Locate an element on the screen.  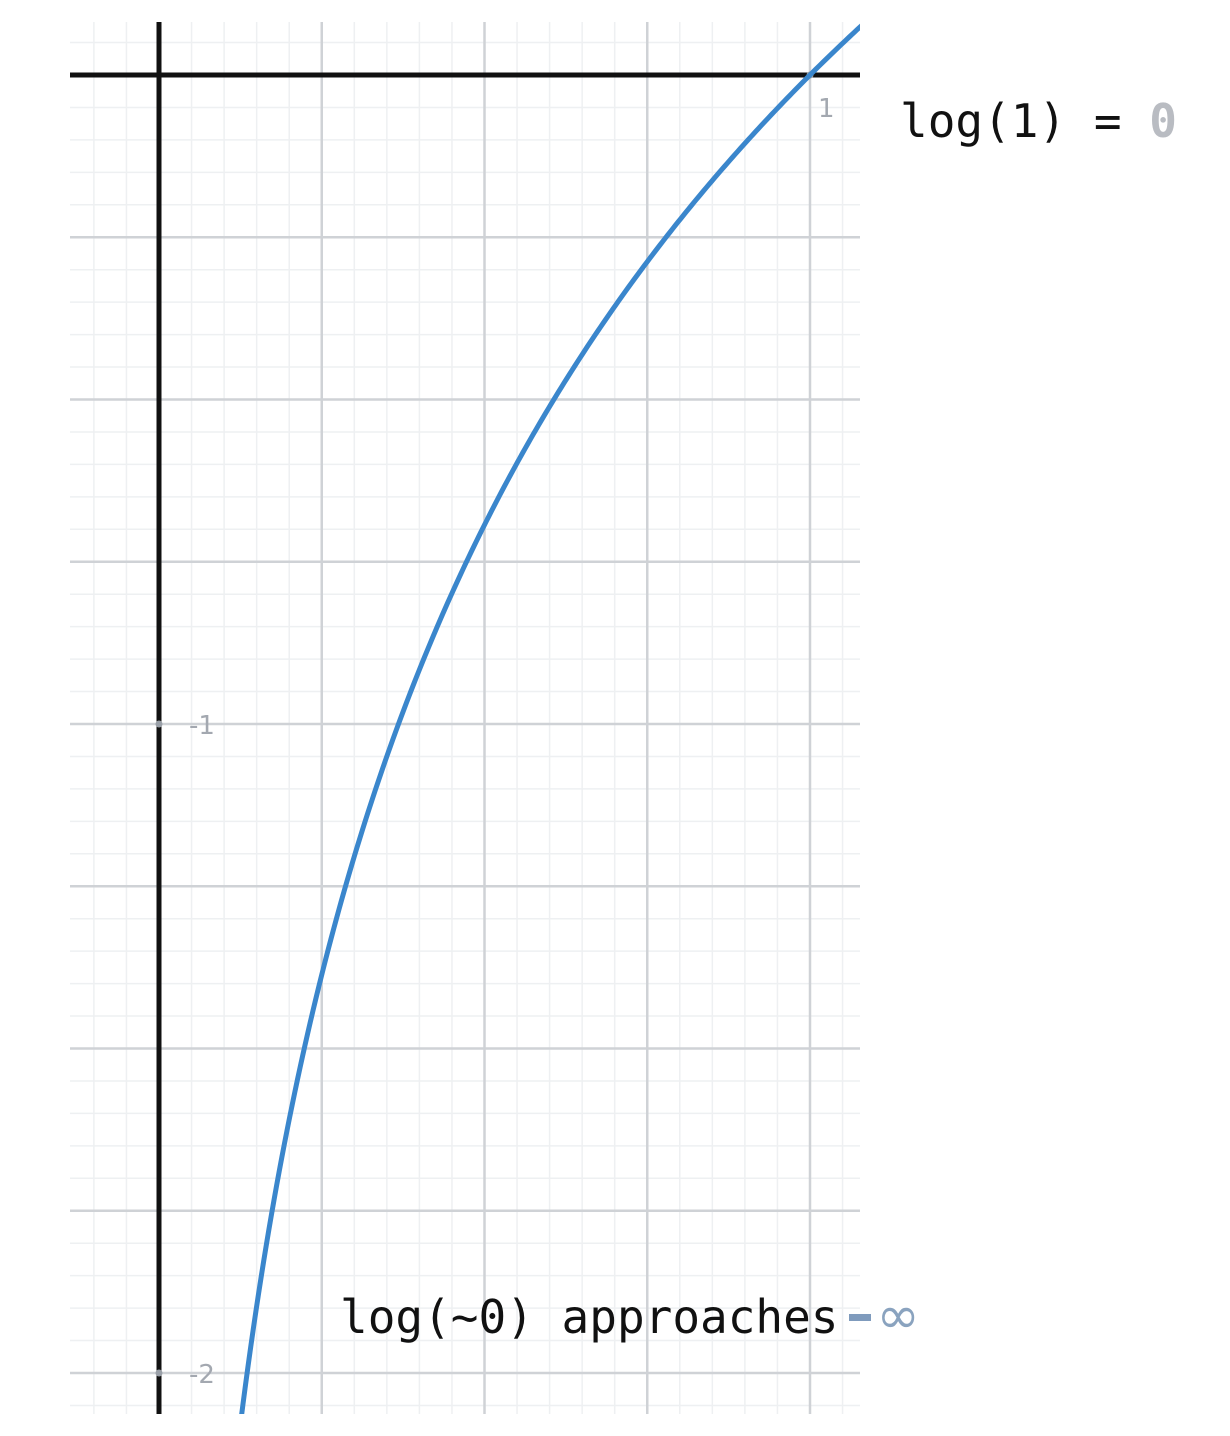
log-one-value: 0 is located at coordinates (1163, 121).